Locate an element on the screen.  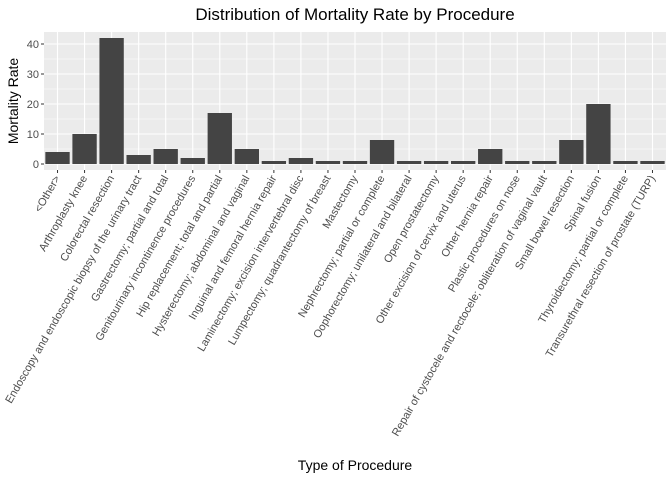
y-tick-label: 0 is located at coordinates (36, 165).